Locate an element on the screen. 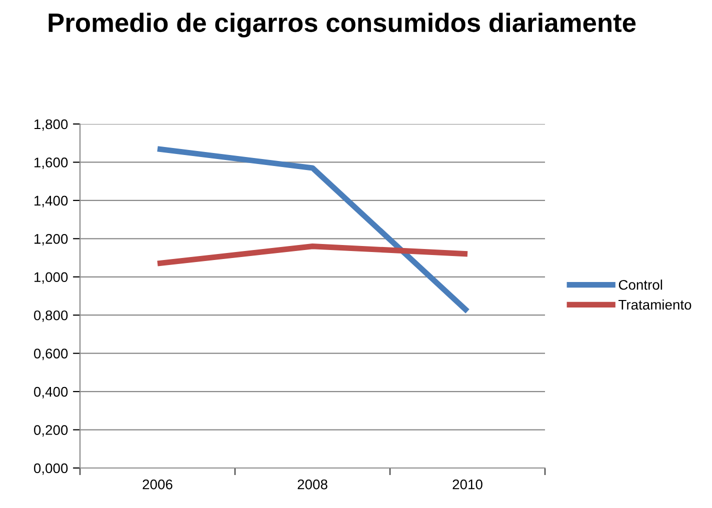  y-tick-label: 1,000 is located at coordinates (51, 278).